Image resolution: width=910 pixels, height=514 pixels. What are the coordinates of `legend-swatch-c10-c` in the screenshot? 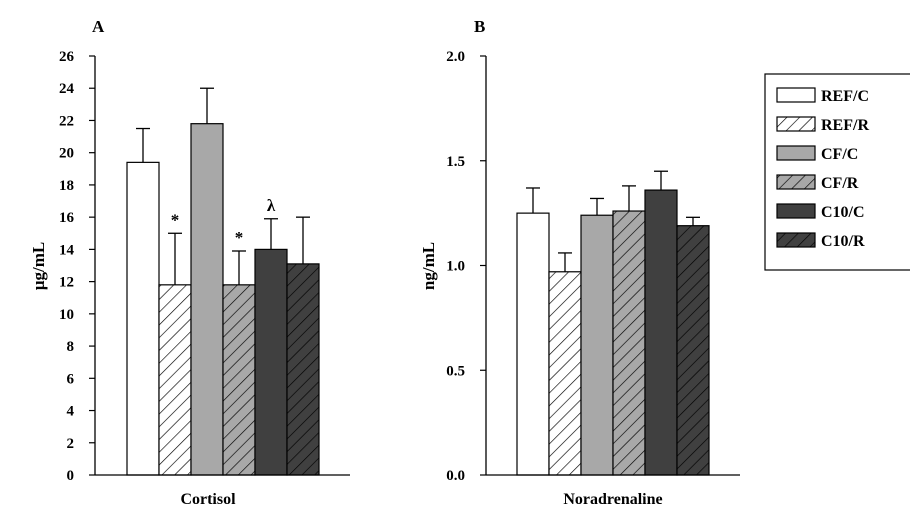 It's located at (796, 211).